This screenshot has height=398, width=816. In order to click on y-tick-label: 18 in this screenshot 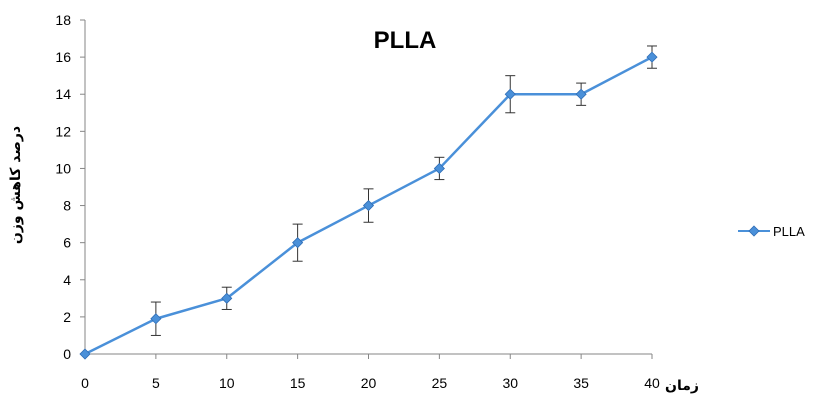, I will do `click(63, 20)`.